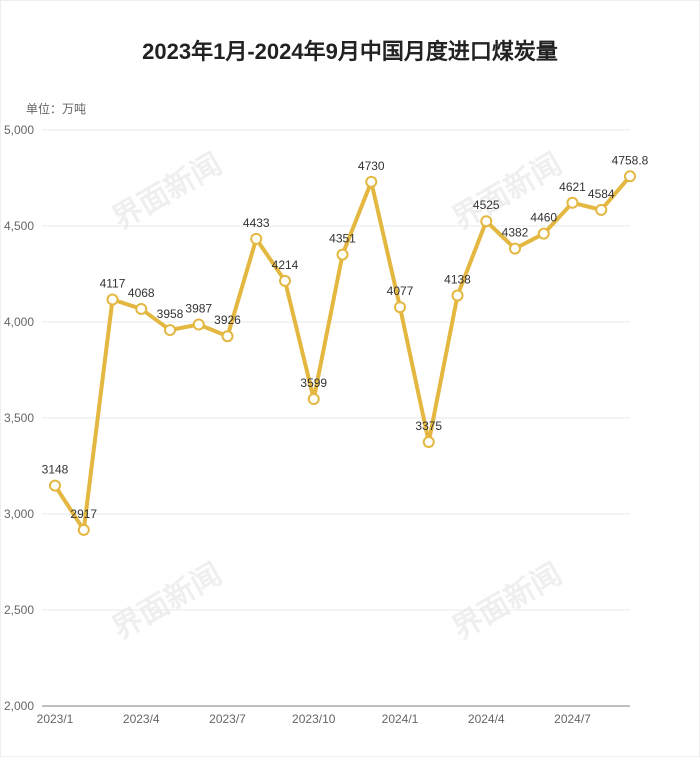 The height and width of the screenshot is (758, 700). Describe the element at coordinates (141, 293) in the screenshot. I see `data-label: 4068` at that location.